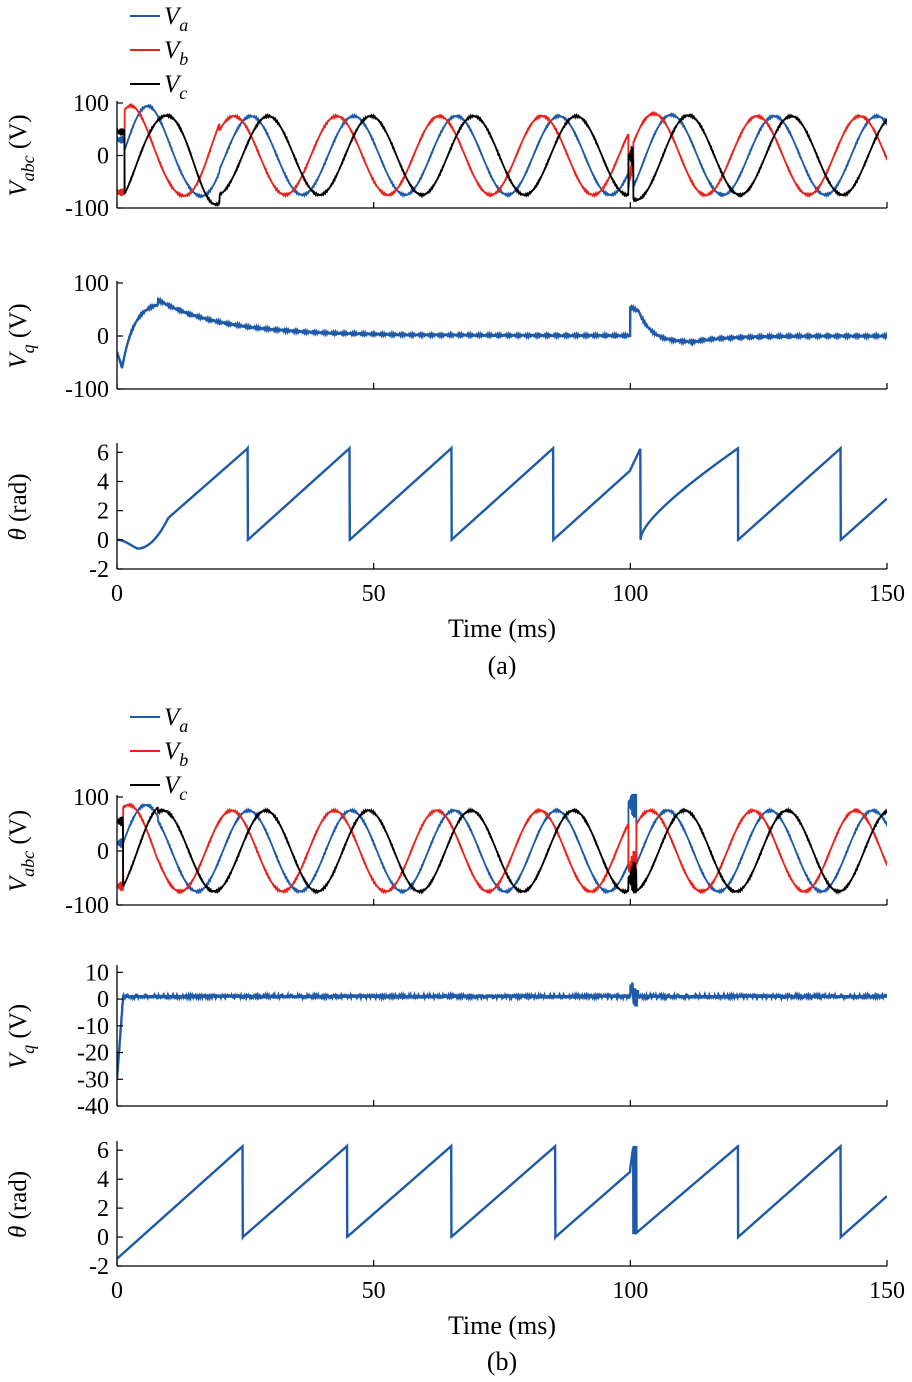  I want to click on panel-a-2: 100 0 -100 Vq (V), so click(446, 337).